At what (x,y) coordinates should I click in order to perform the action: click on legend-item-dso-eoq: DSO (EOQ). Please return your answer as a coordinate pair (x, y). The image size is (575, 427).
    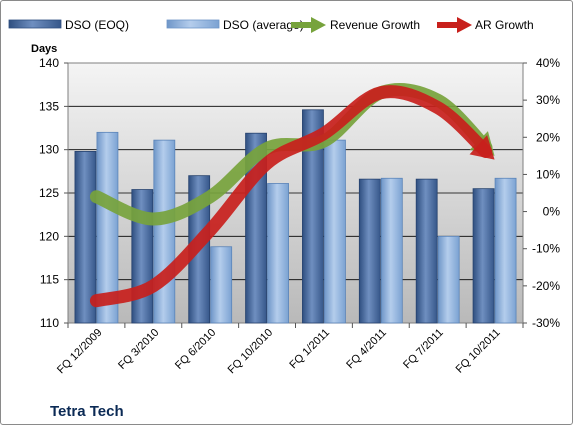
    Looking at the image, I should click on (68, 25).